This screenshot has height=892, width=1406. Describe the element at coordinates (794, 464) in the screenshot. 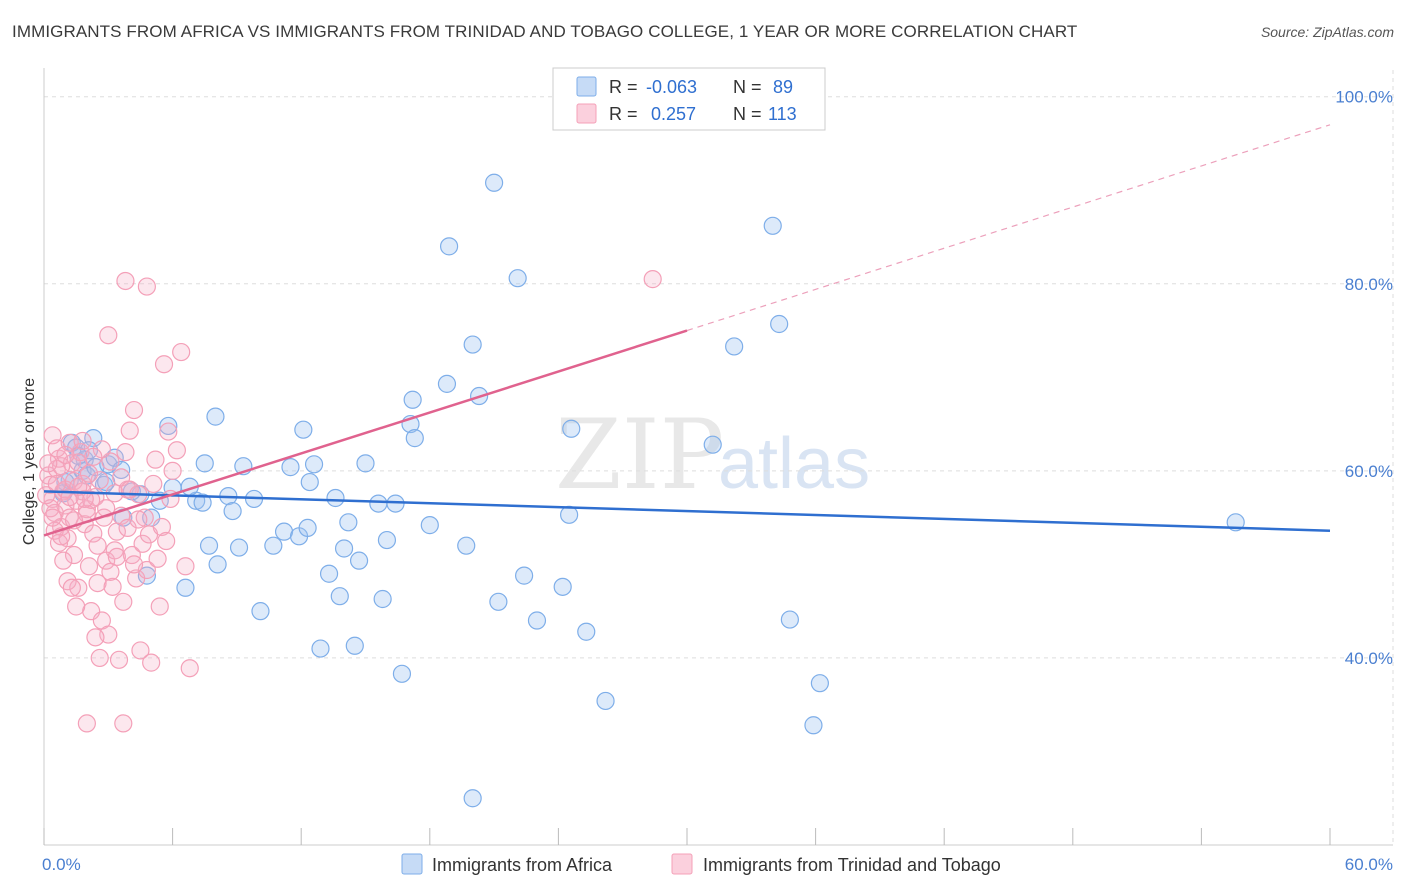

I see `watermark-atlas: atlas` at that location.